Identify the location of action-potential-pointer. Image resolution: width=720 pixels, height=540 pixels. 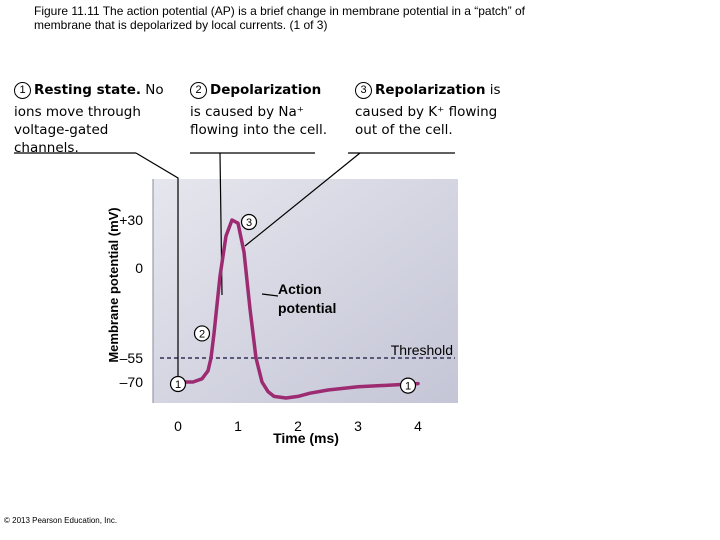
(270, 295).